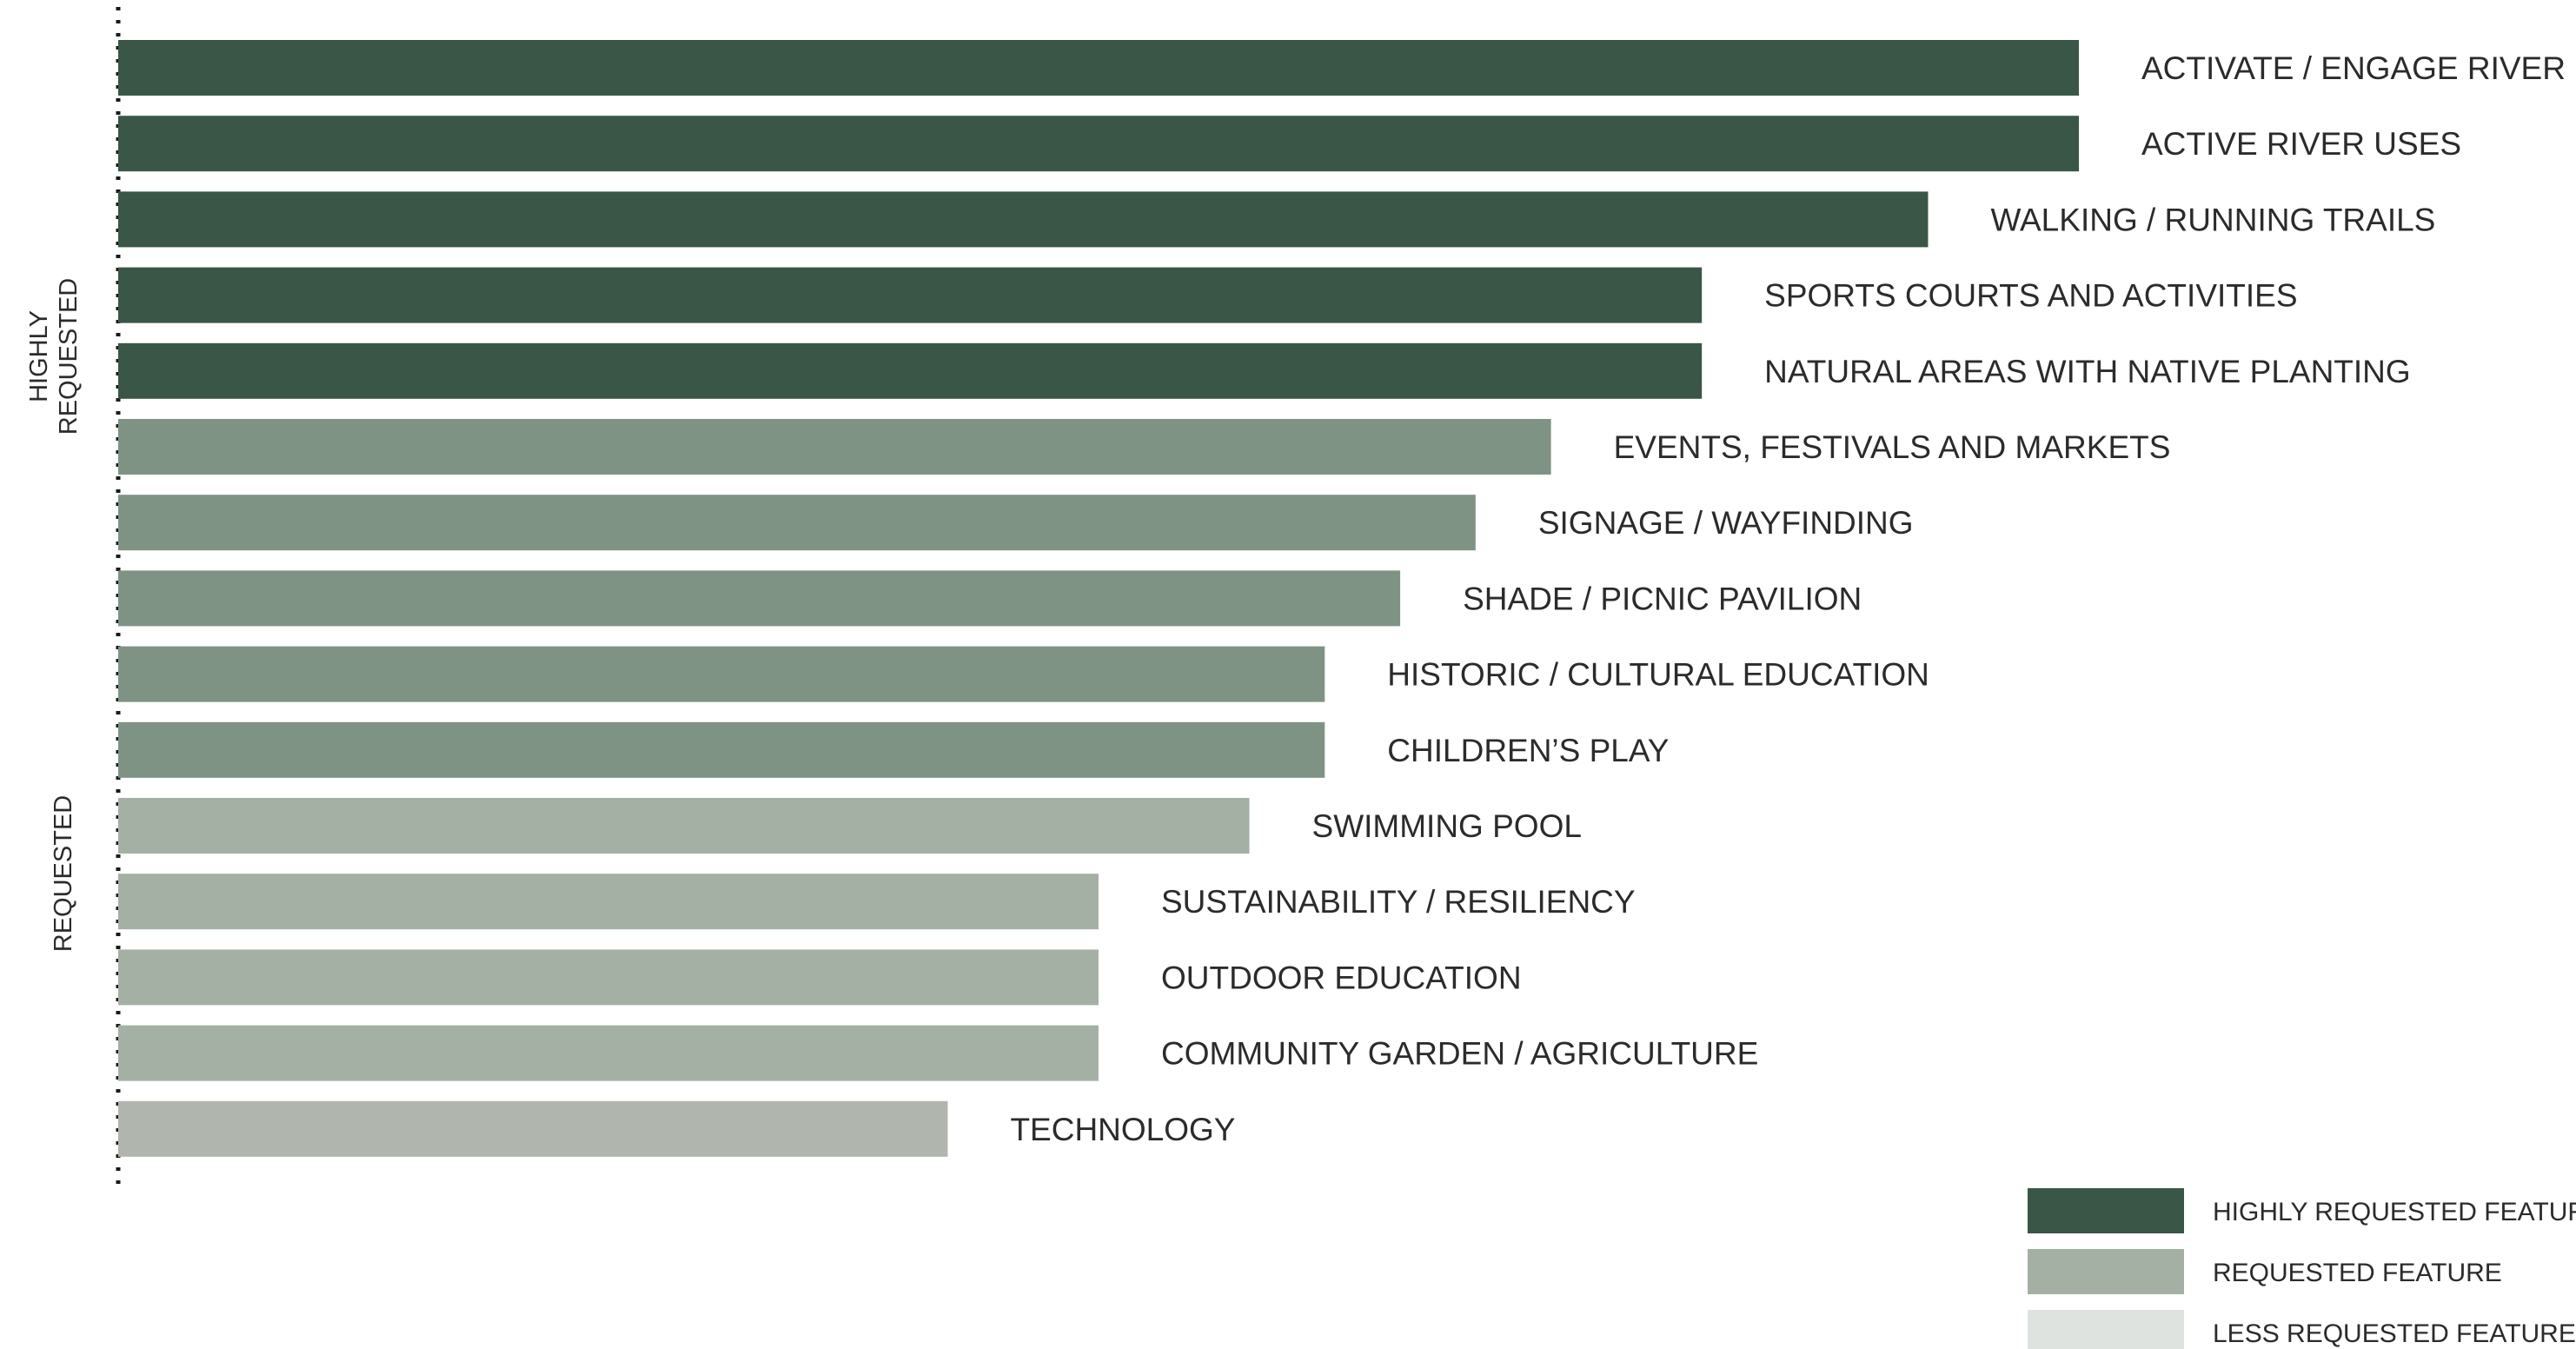  I want to click on bar-label-3: SPORTS COURTS AND ACTIVITIES, so click(2030, 296).